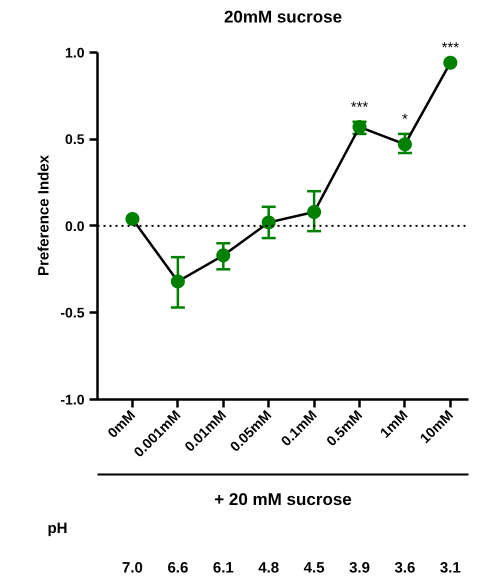 Image resolution: width=483 pixels, height=588 pixels. What do you see at coordinates (450, 567) in the screenshot?
I see `text: 3.1` at bounding box center [450, 567].